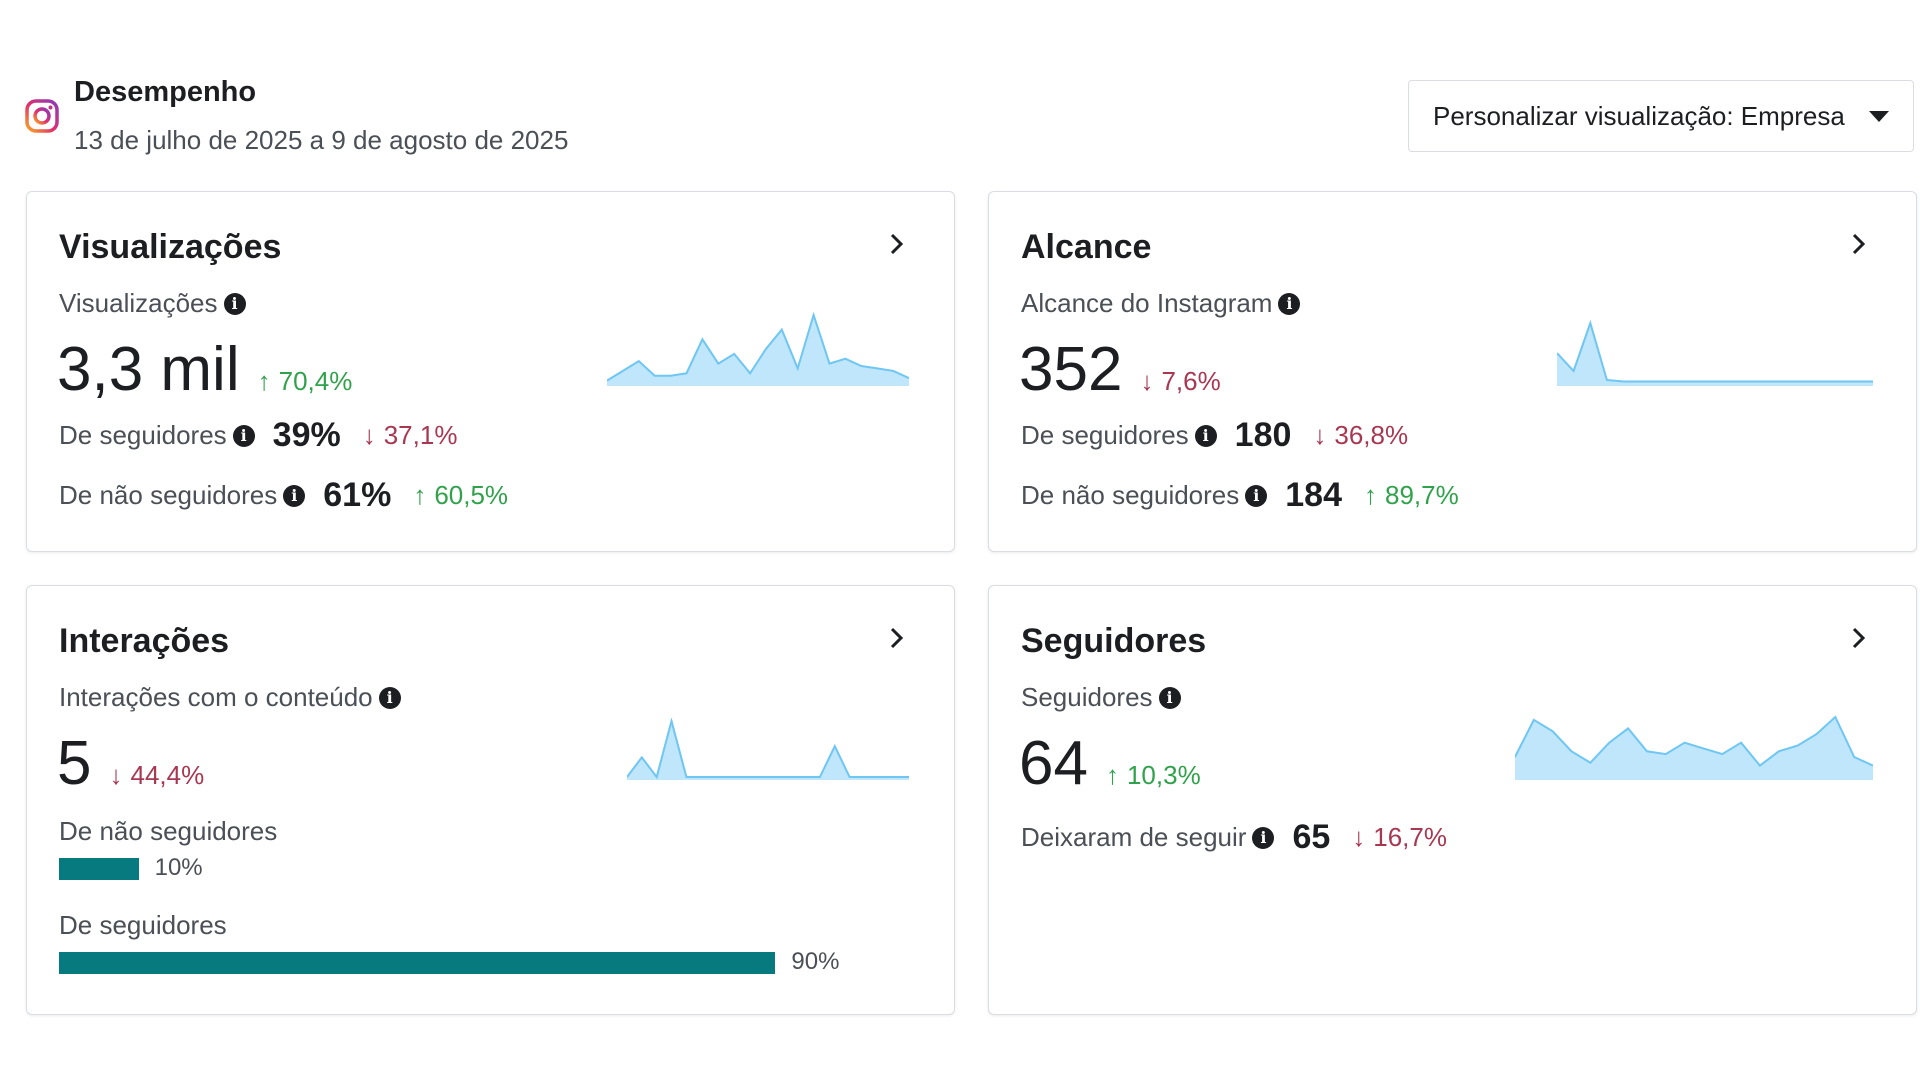  What do you see at coordinates (1130, 495) in the screenshot?
I see `reach-nonfollowers-label: De não seguidores` at bounding box center [1130, 495].